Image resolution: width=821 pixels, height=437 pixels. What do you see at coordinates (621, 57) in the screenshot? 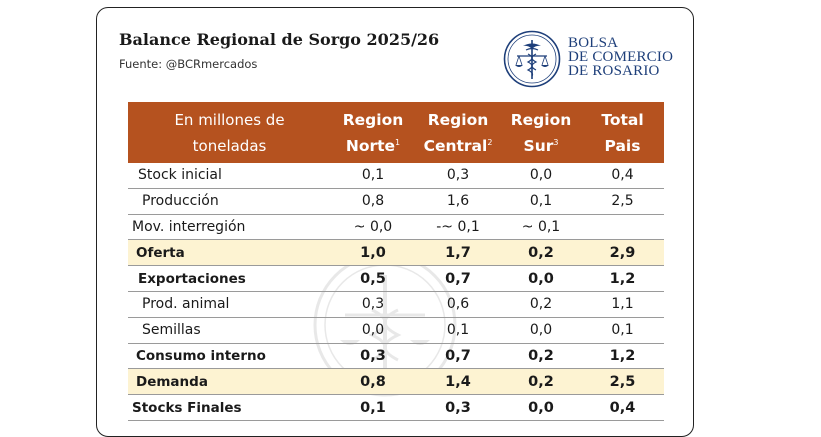
I see `organization-name: BOLSA DE COMERCIO DE ROSARIO` at bounding box center [621, 57].